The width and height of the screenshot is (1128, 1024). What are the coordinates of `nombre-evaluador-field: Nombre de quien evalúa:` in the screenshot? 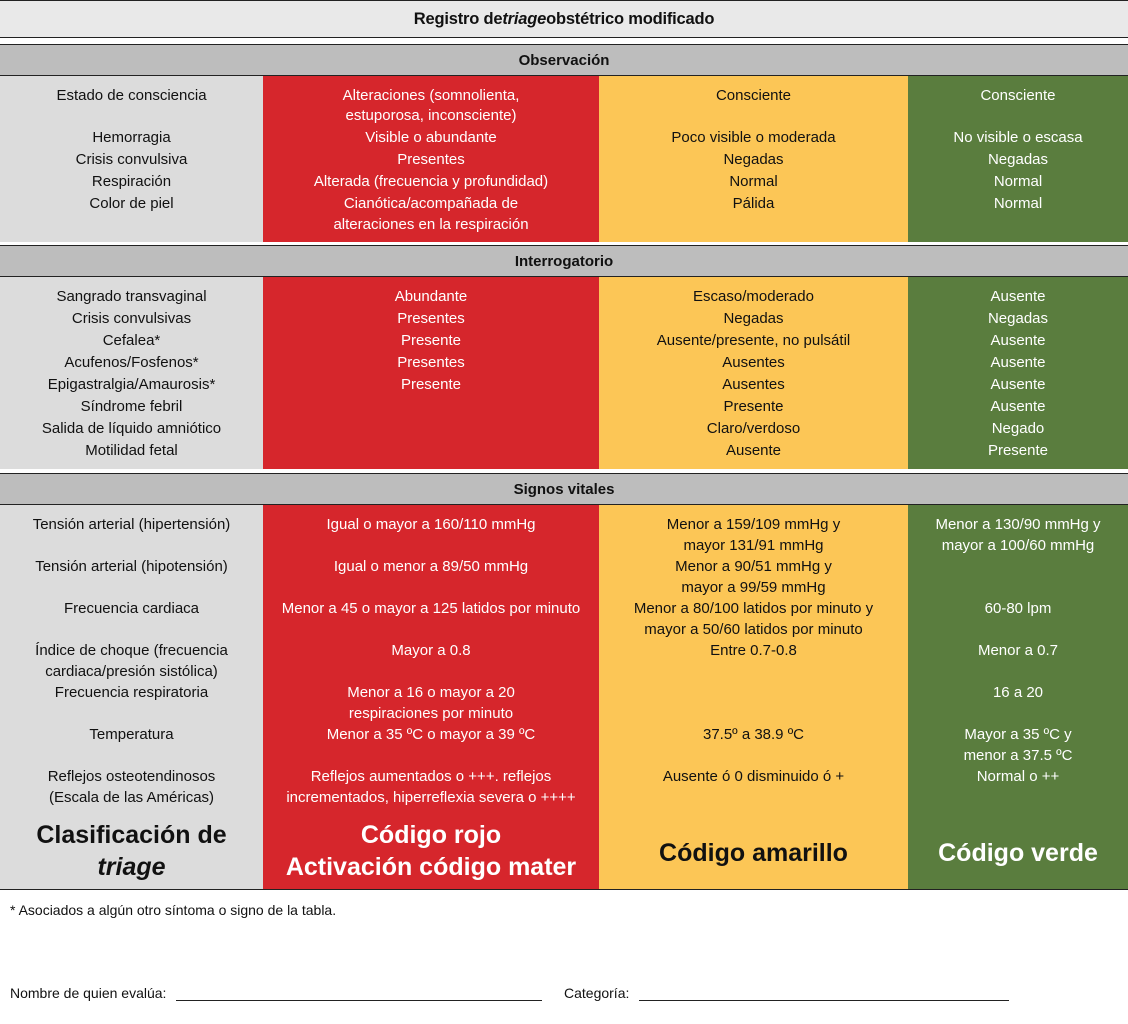 It's located at (276, 993).